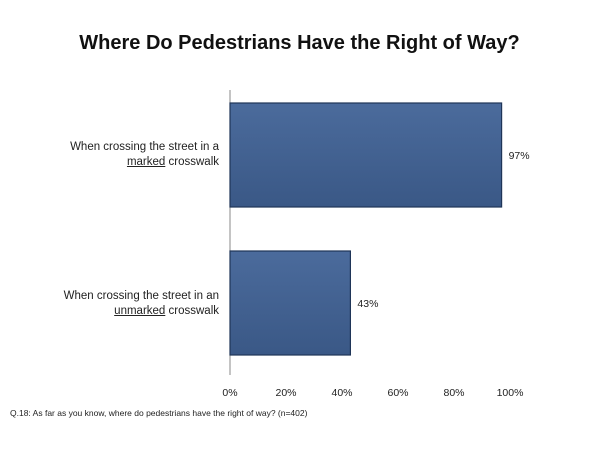 This screenshot has width=599, height=458. Describe the element at coordinates (141, 296) in the screenshot. I see `category-label-line: When crossing the street in an` at that location.